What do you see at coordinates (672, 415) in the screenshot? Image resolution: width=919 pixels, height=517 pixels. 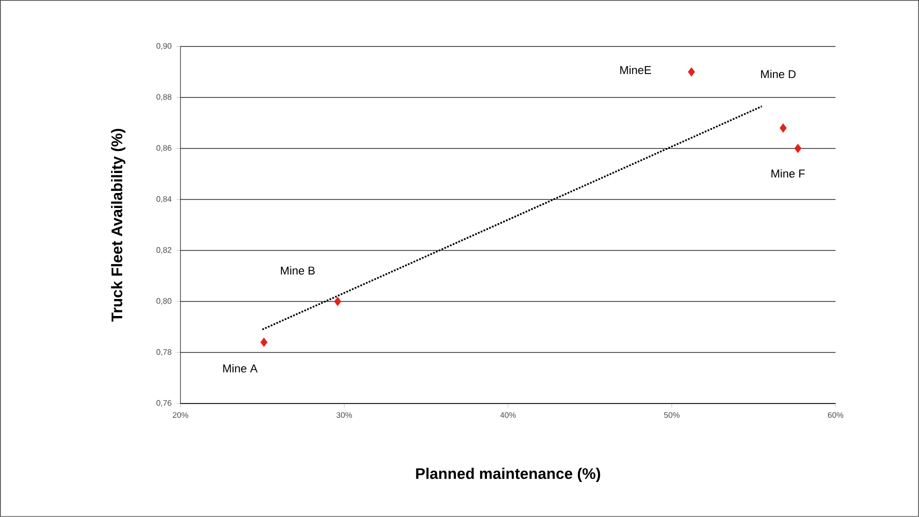 I see `x-tick-label: 50%` at bounding box center [672, 415].